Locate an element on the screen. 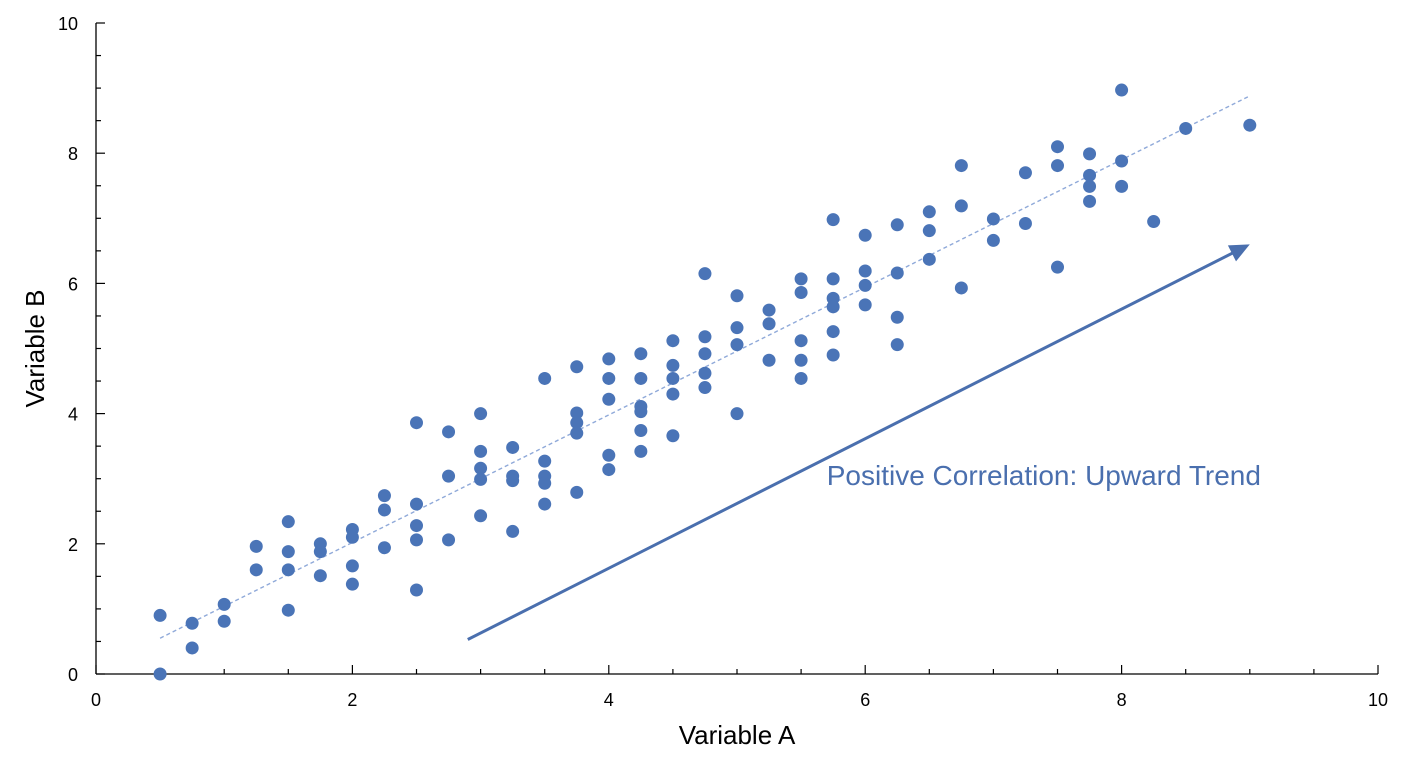 The height and width of the screenshot is (768, 1408). x-tick-label: 10 is located at coordinates (1378, 700).